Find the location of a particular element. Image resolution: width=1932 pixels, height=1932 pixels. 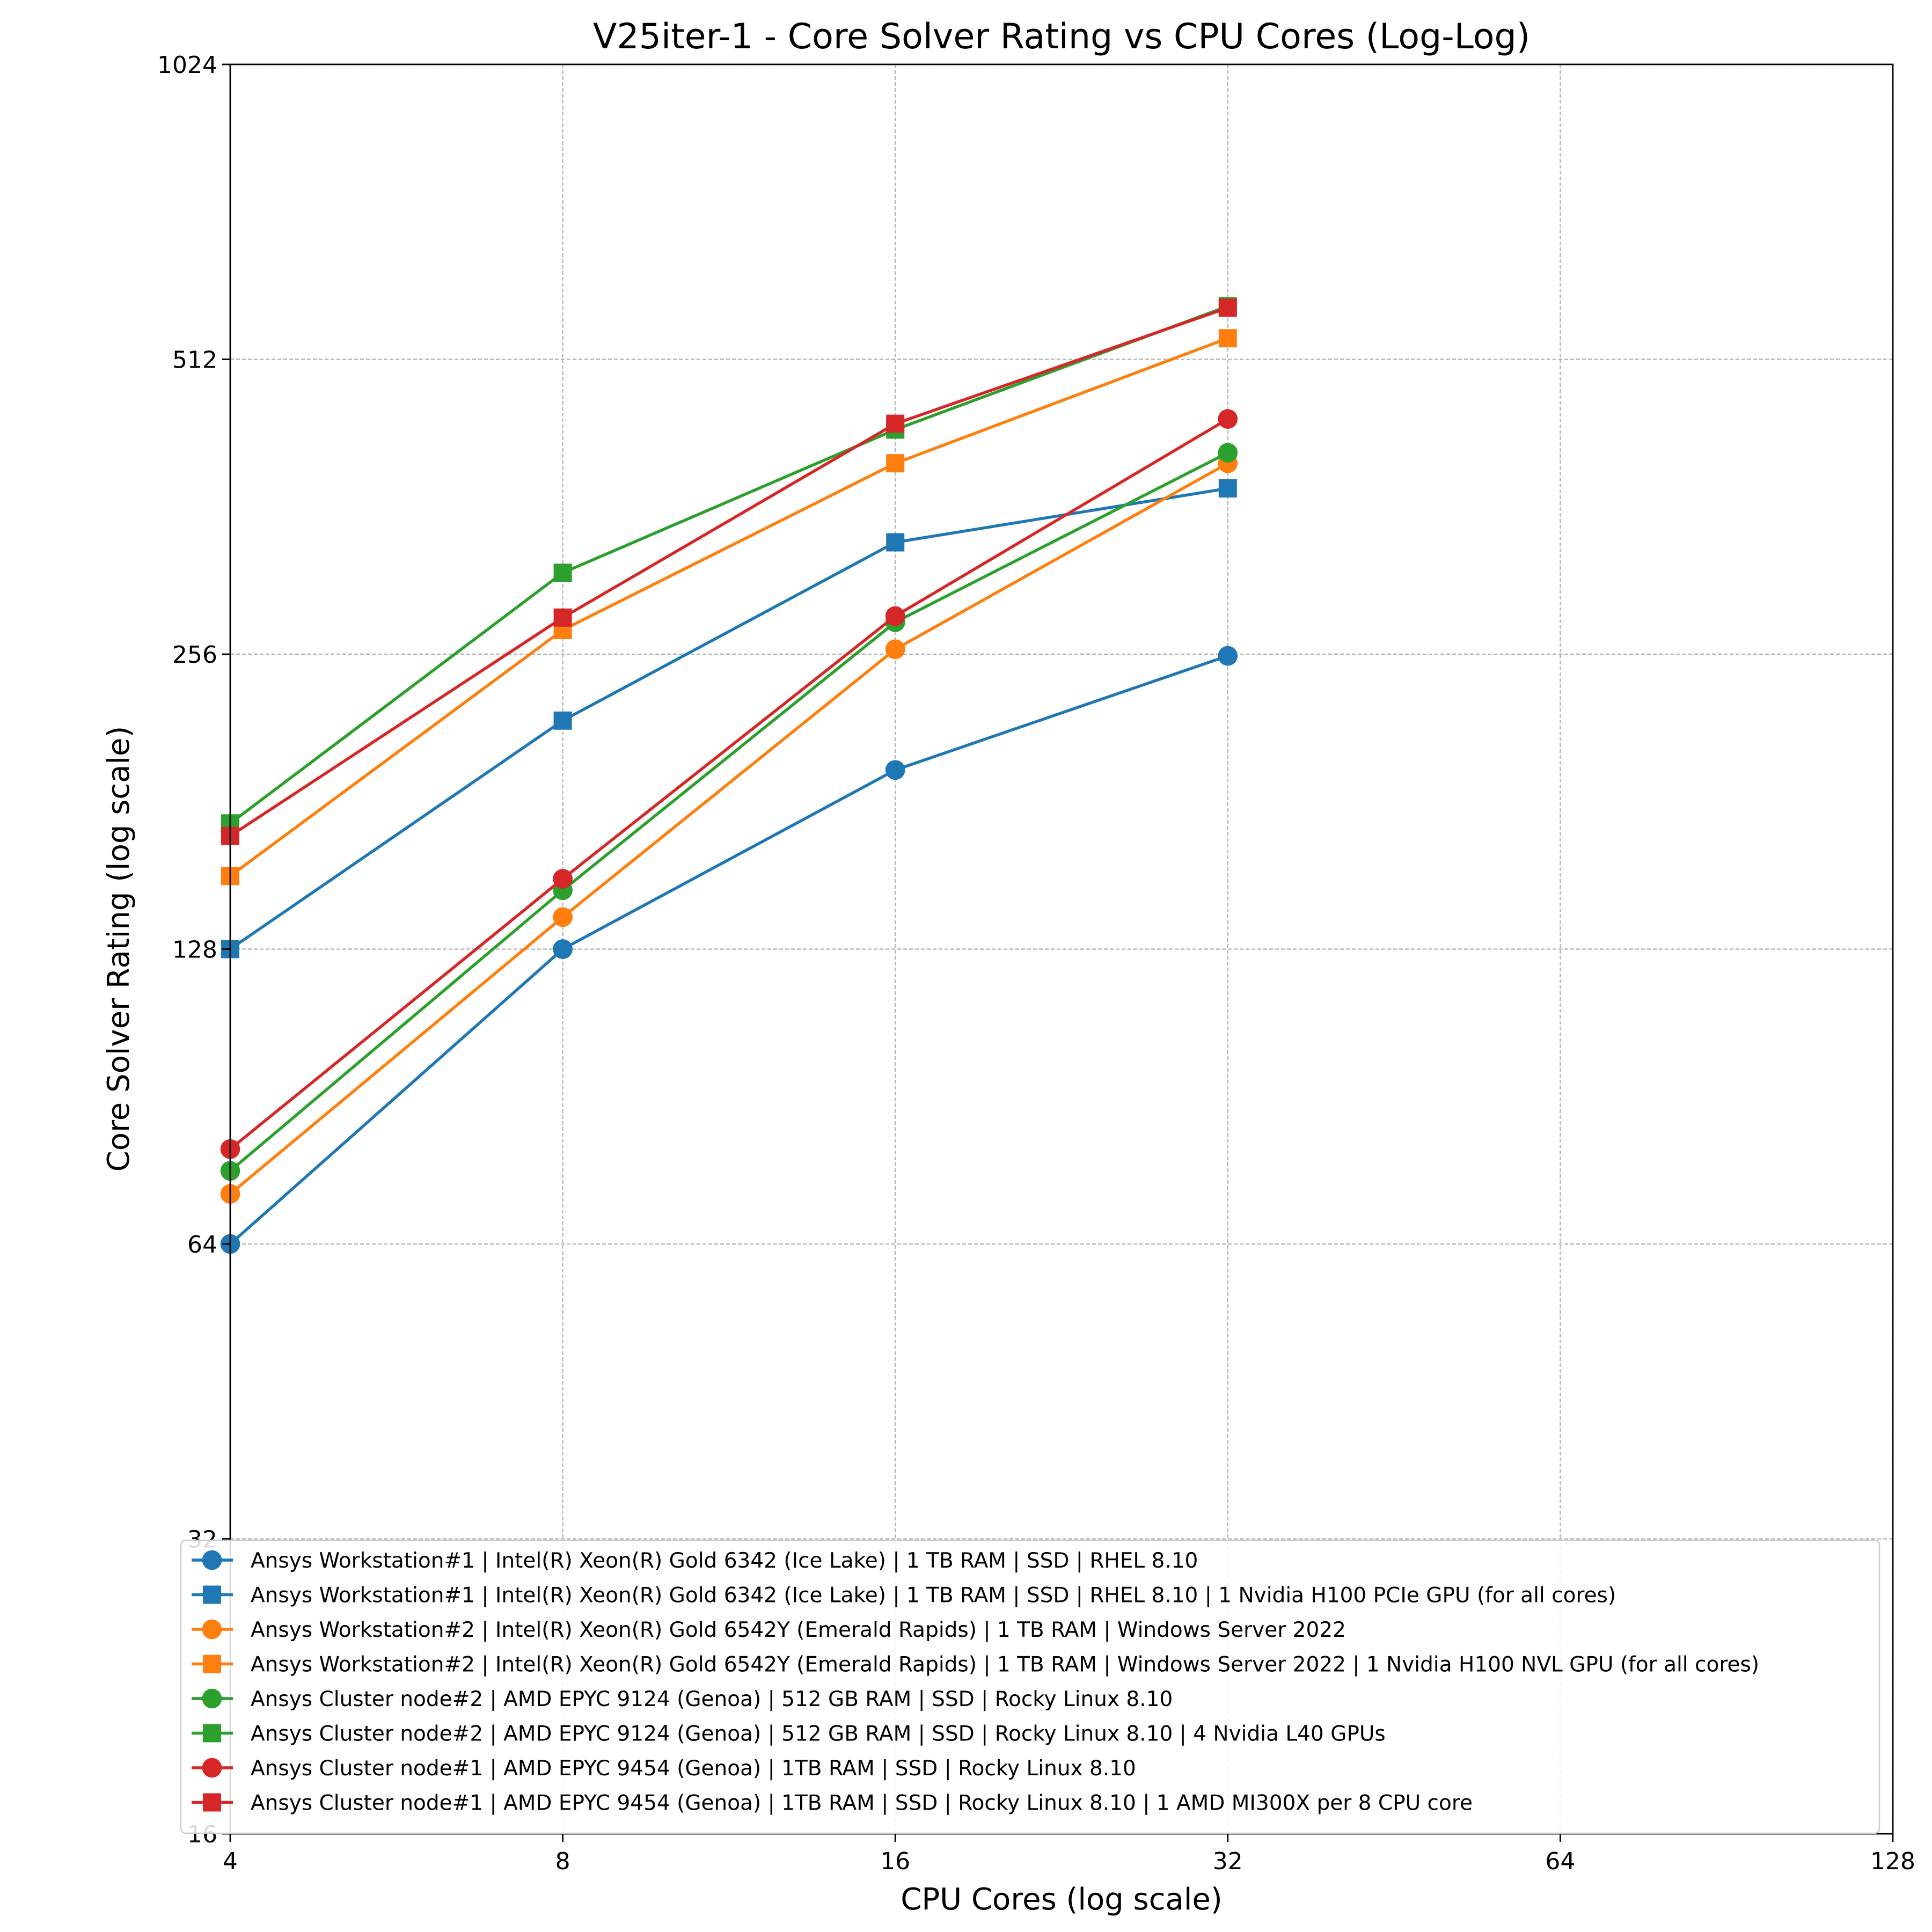

x-tick-label: 4 is located at coordinates (230, 1861).